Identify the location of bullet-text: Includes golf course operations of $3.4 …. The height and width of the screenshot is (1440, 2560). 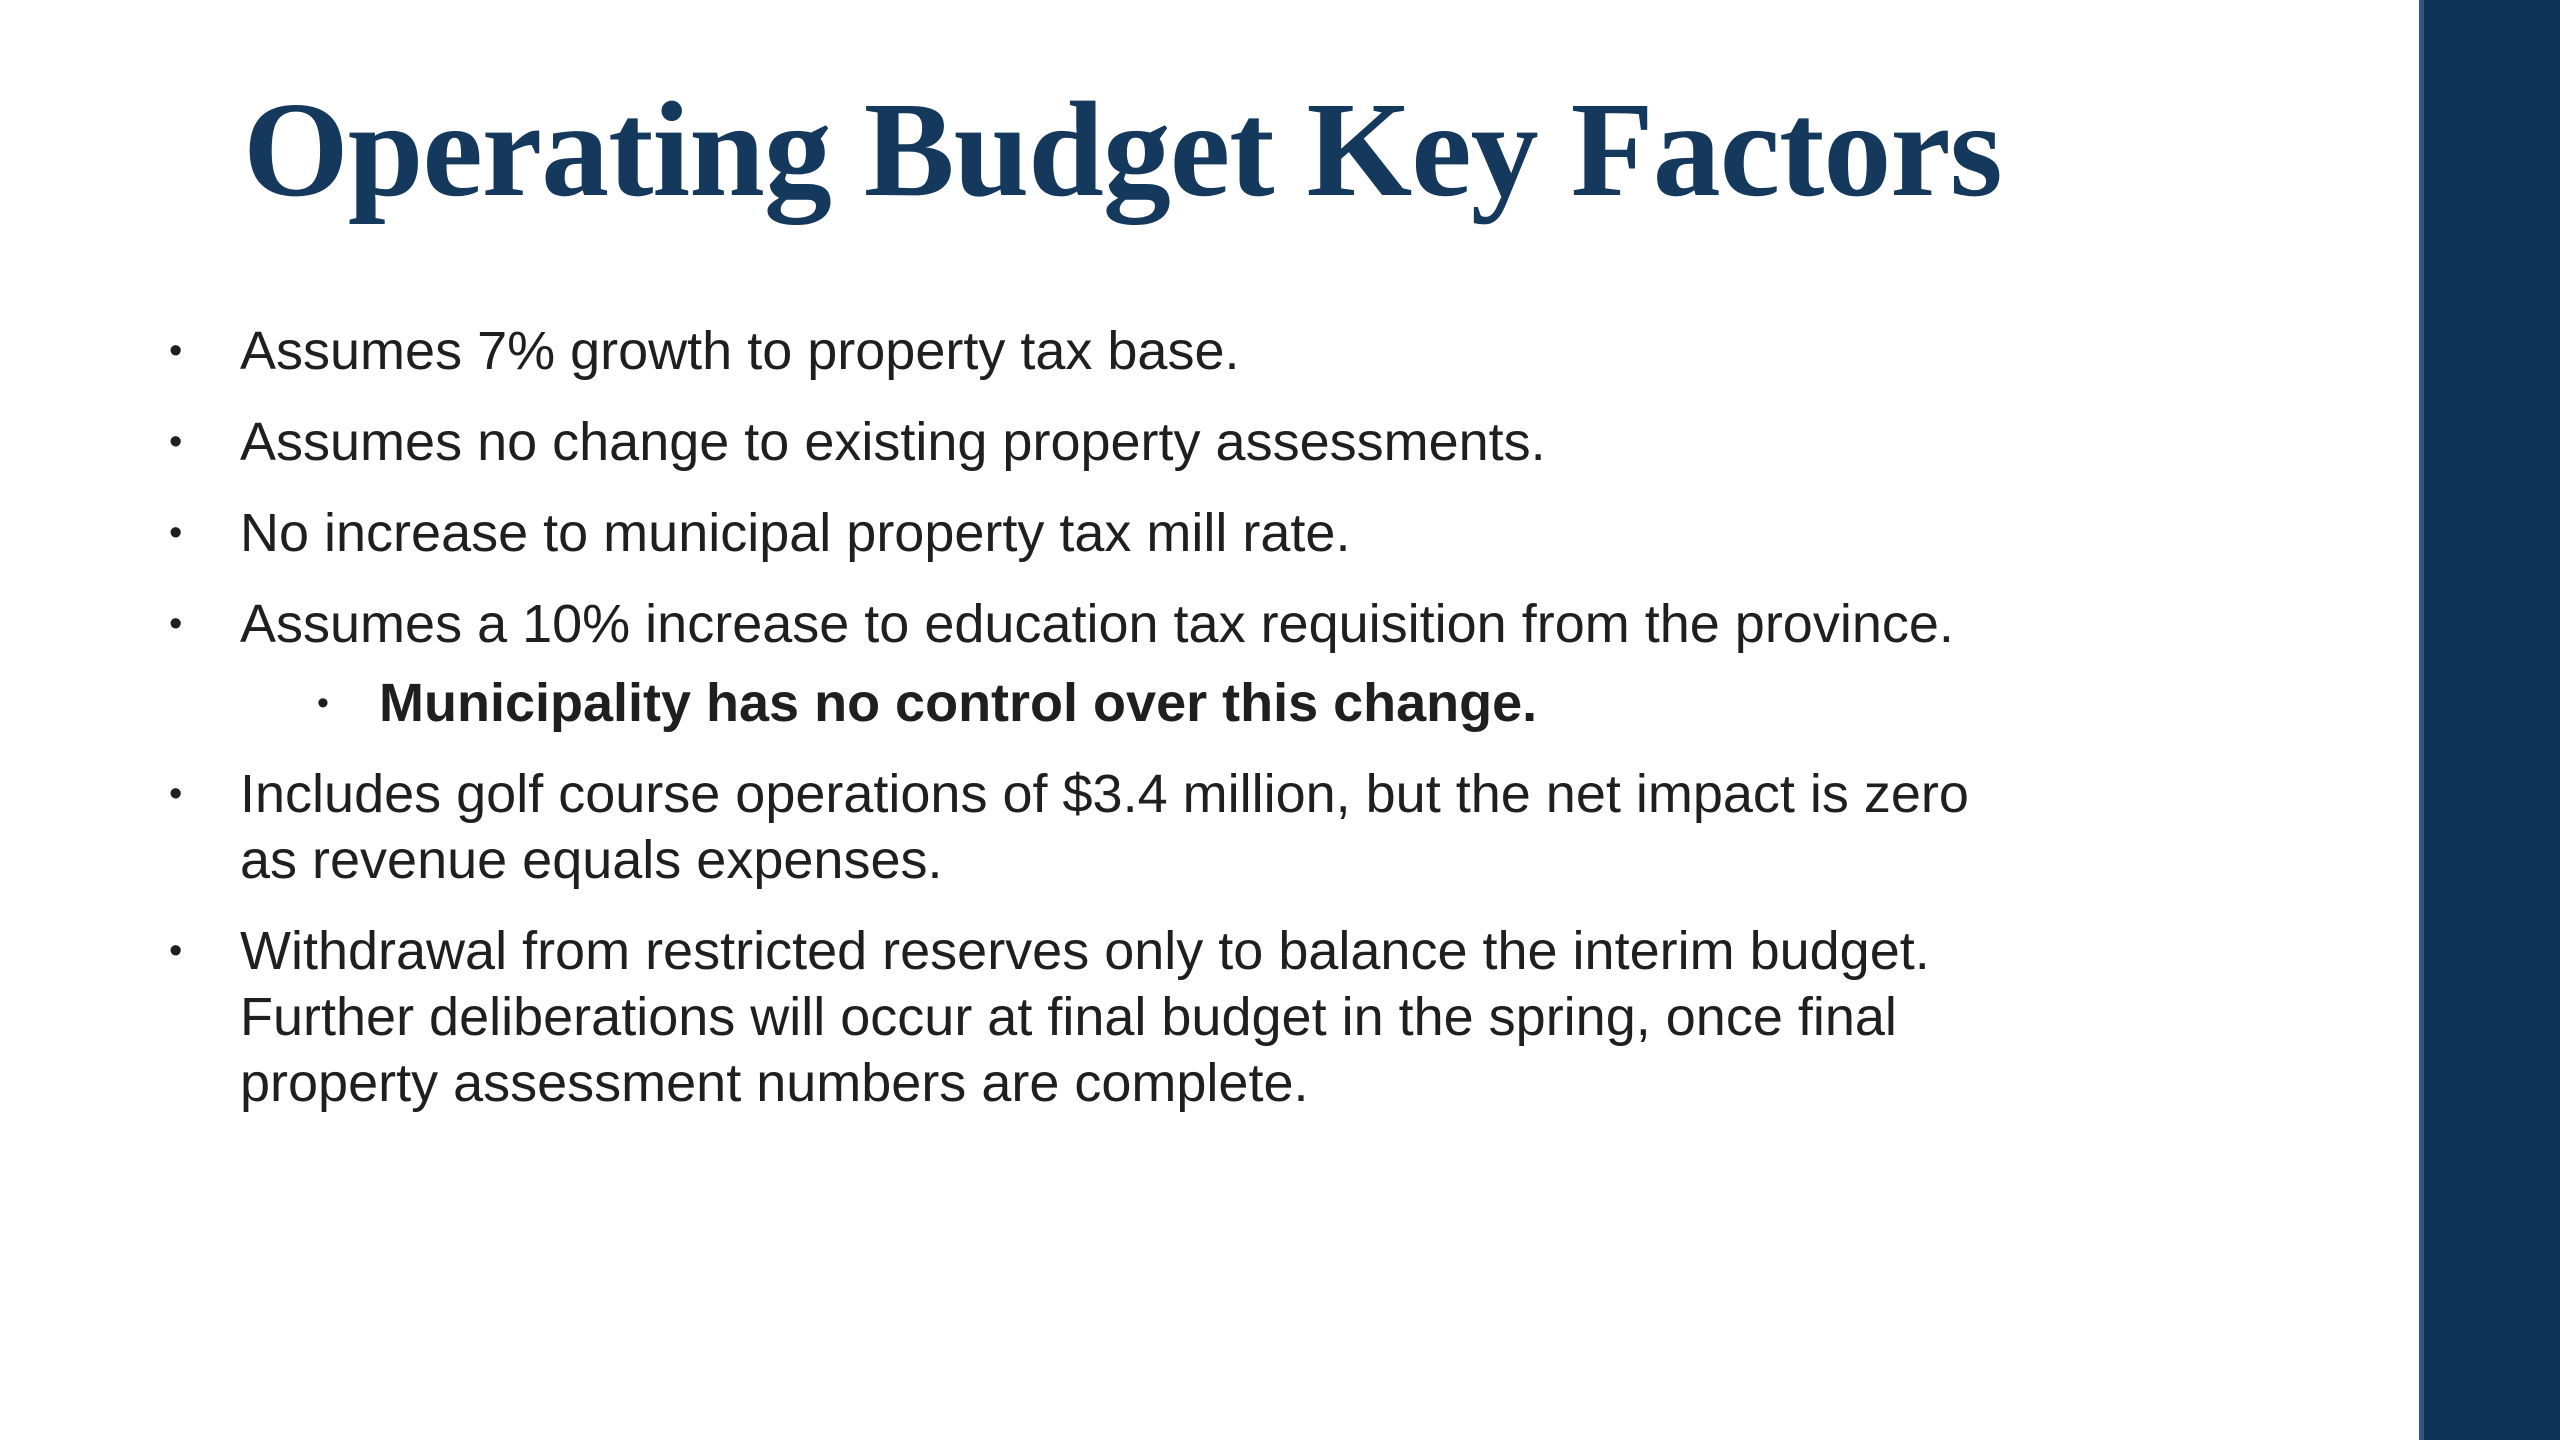
(1104, 827).